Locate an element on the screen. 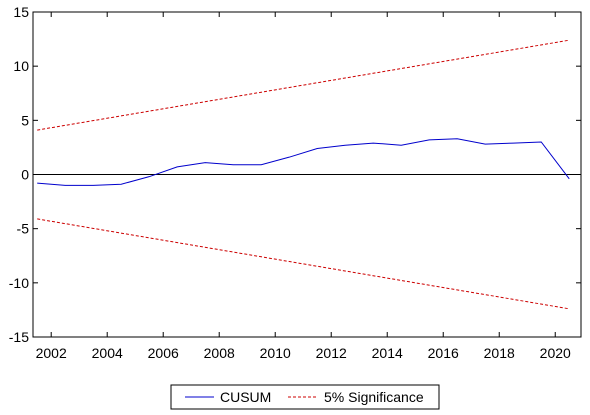 Image resolution: width=590 pixels, height=415 pixels. x-tick-label: 2010 is located at coordinates (275, 353).